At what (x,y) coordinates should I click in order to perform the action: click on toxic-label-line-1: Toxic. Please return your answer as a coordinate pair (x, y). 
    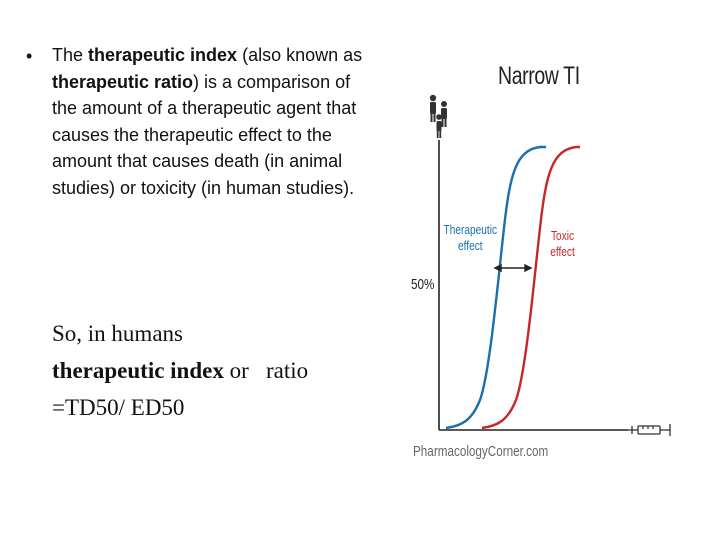
    Looking at the image, I should click on (562, 235).